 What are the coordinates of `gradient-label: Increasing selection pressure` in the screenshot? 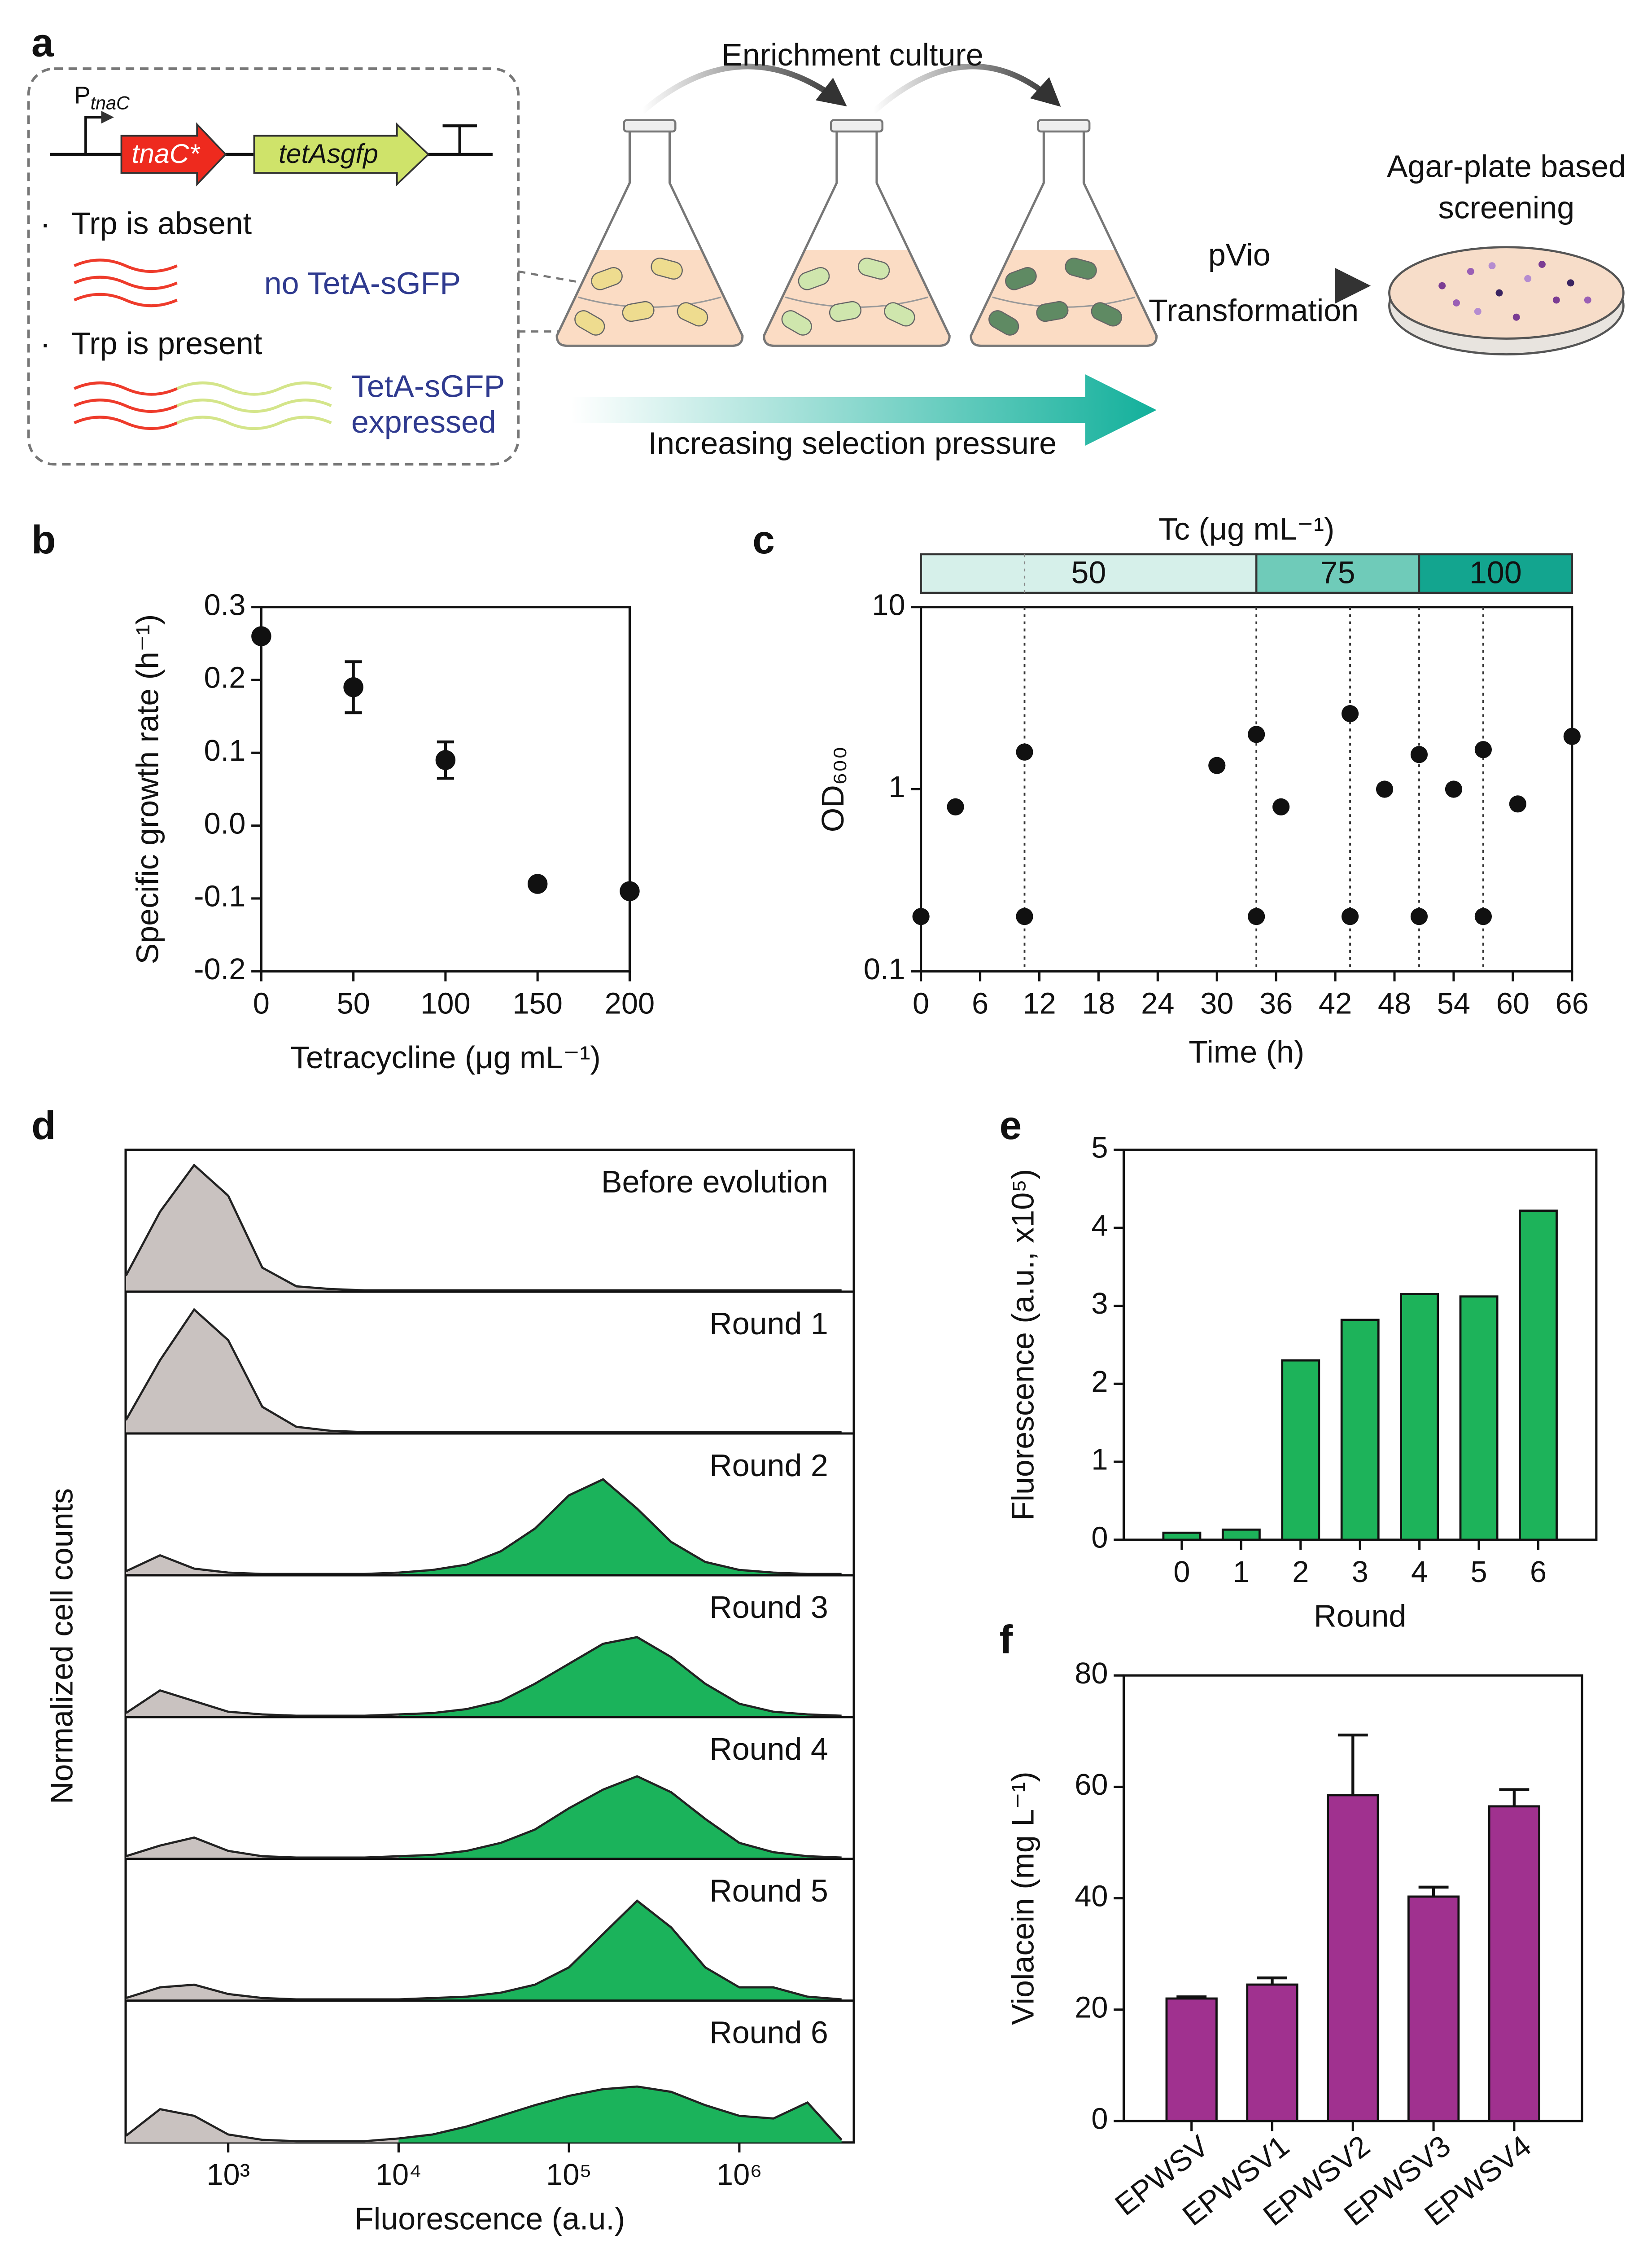 It's located at (852, 443).